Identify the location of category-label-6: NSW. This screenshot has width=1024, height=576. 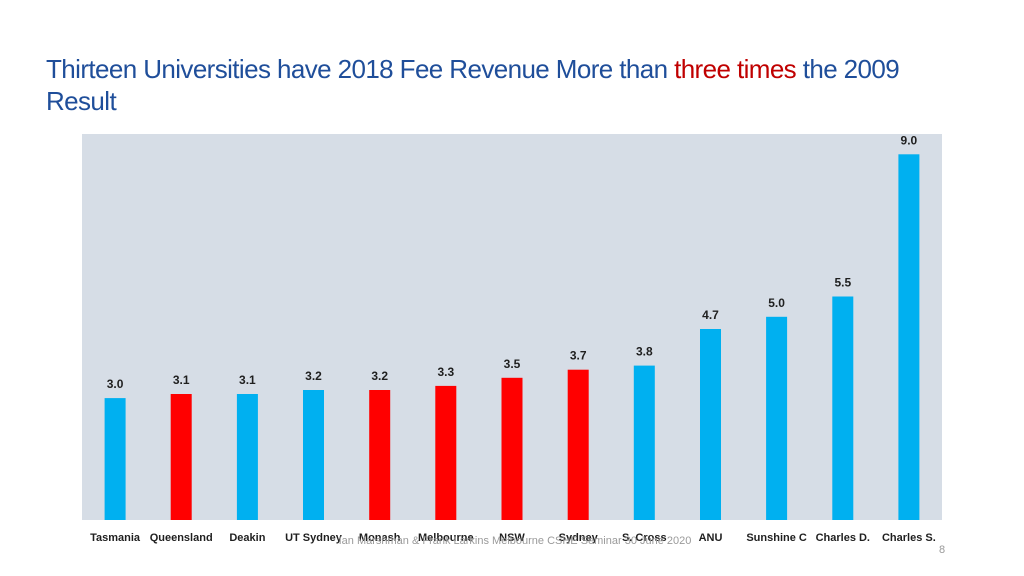
(512, 538).